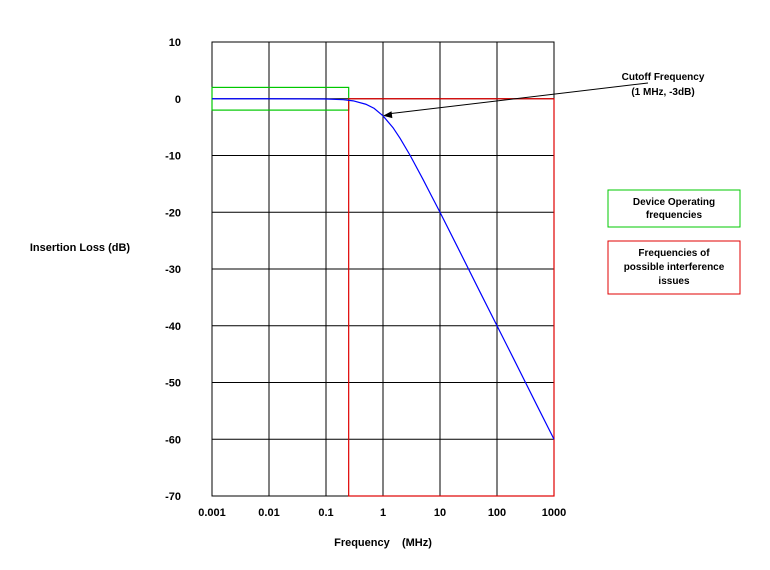 The height and width of the screenshot is (570, 770). I want to click on legend-device-operating-line-1: Device Operating, so click(674, 202).